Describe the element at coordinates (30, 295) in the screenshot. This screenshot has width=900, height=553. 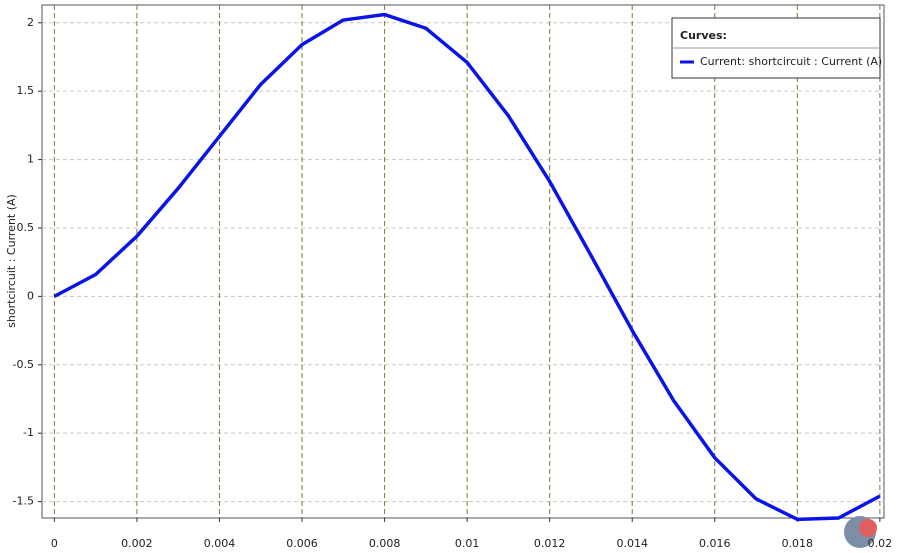
I see `y-tick-label: 0` at that location.